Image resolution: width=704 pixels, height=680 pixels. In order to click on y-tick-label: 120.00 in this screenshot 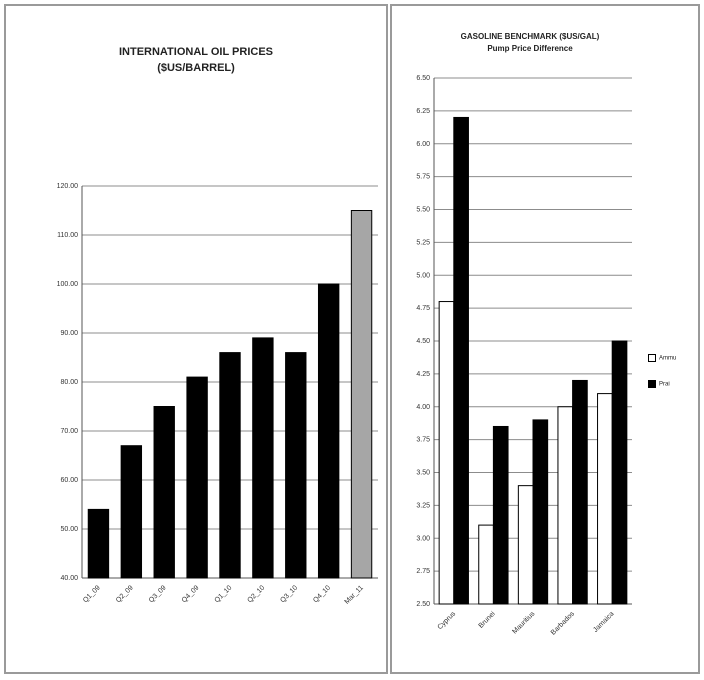, I will do `click(68, 186)`.